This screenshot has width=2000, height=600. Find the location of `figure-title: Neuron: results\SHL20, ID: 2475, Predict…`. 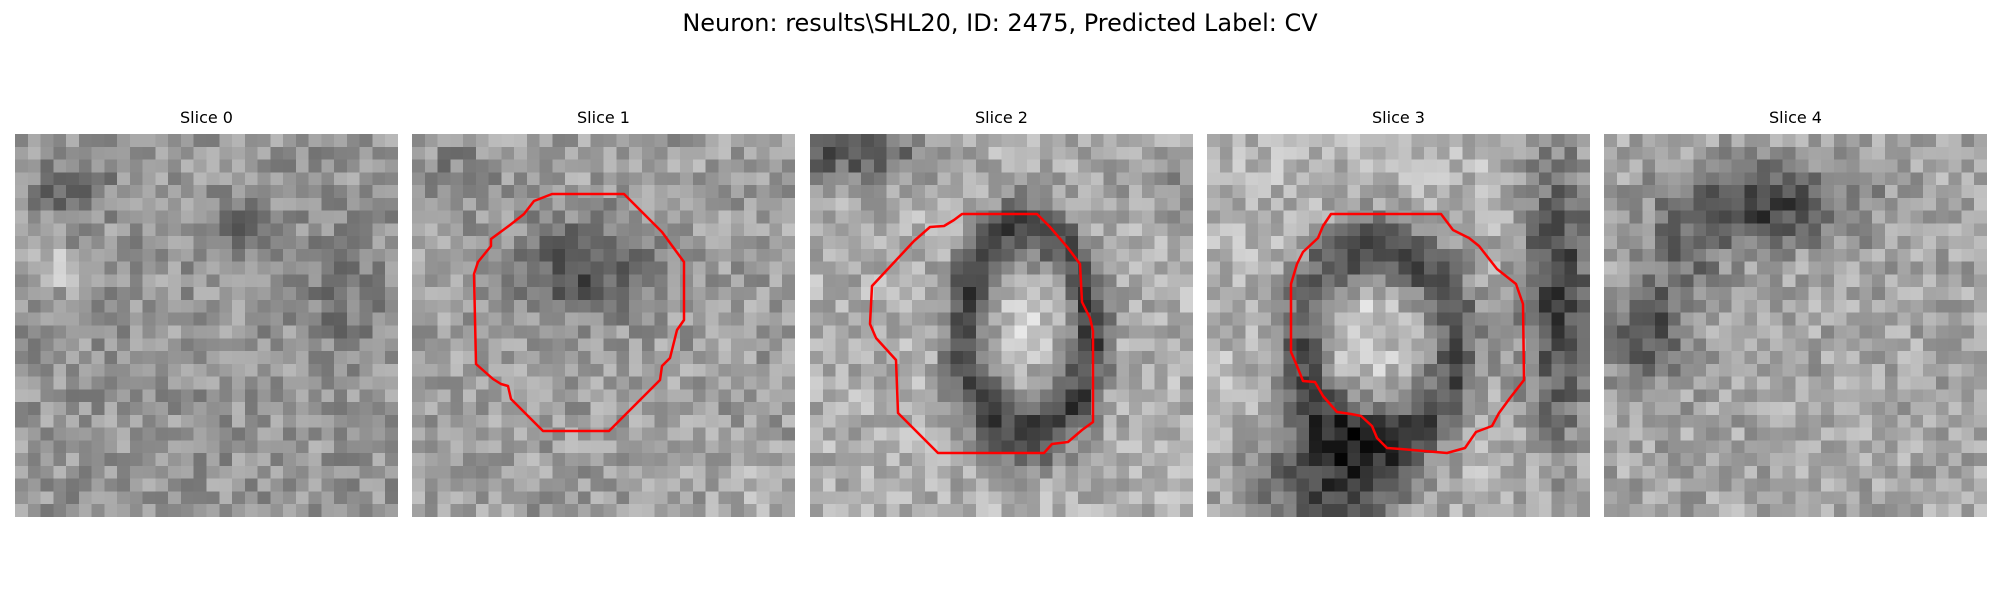

figure-title: Neuron: results\SHL20, ID: 2475, Predict… is located at coordinates (1000, 23).